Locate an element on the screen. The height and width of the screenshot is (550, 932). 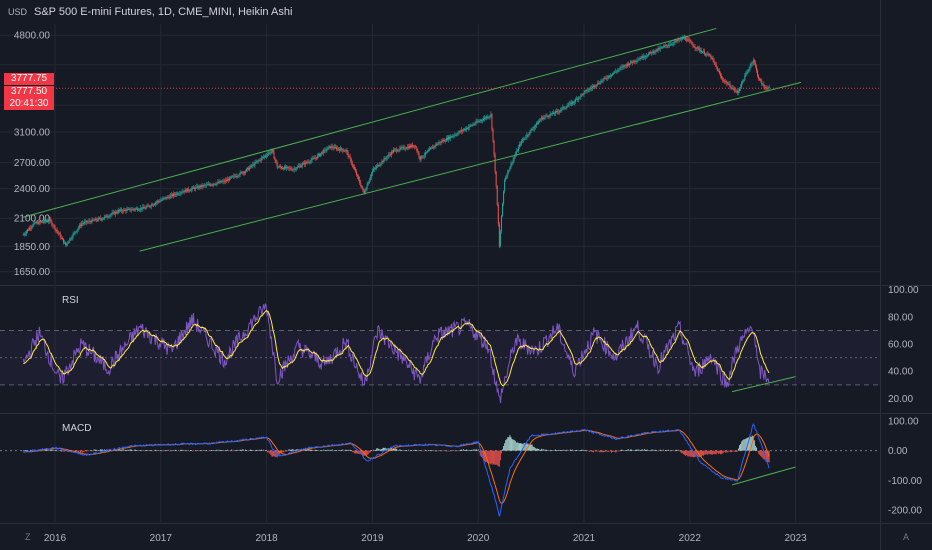
macd-pane-label: MACD is located at coordinates (77, 428).